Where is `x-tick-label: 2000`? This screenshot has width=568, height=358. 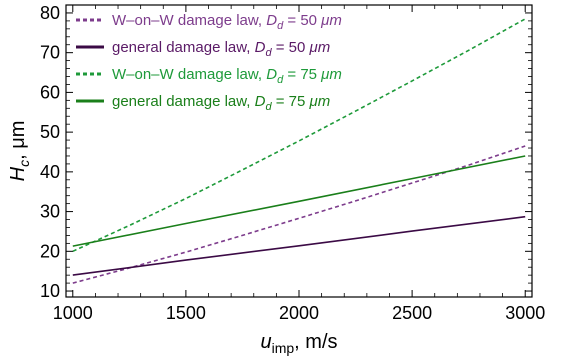
x-tick-label: 2000 is located at coordinates (299, 313).